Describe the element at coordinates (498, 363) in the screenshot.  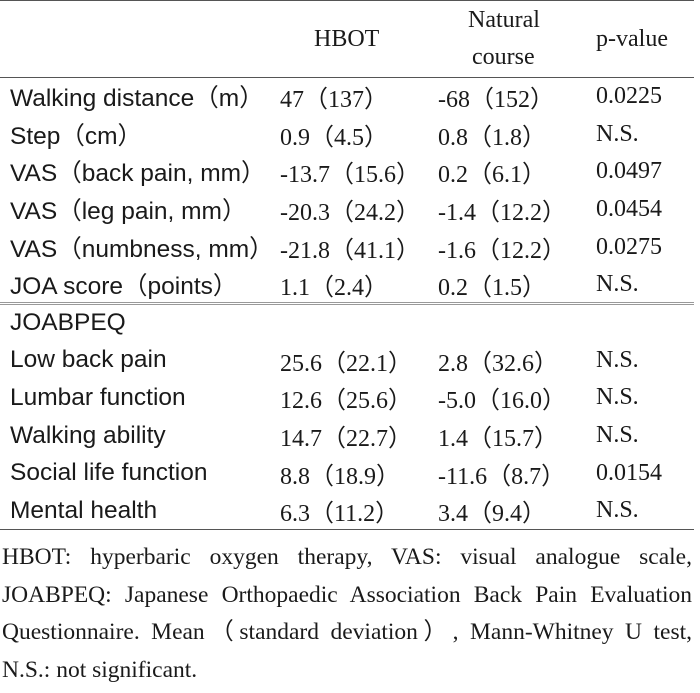
I see `natural-course-value: 2.8（32.6）` at that location.